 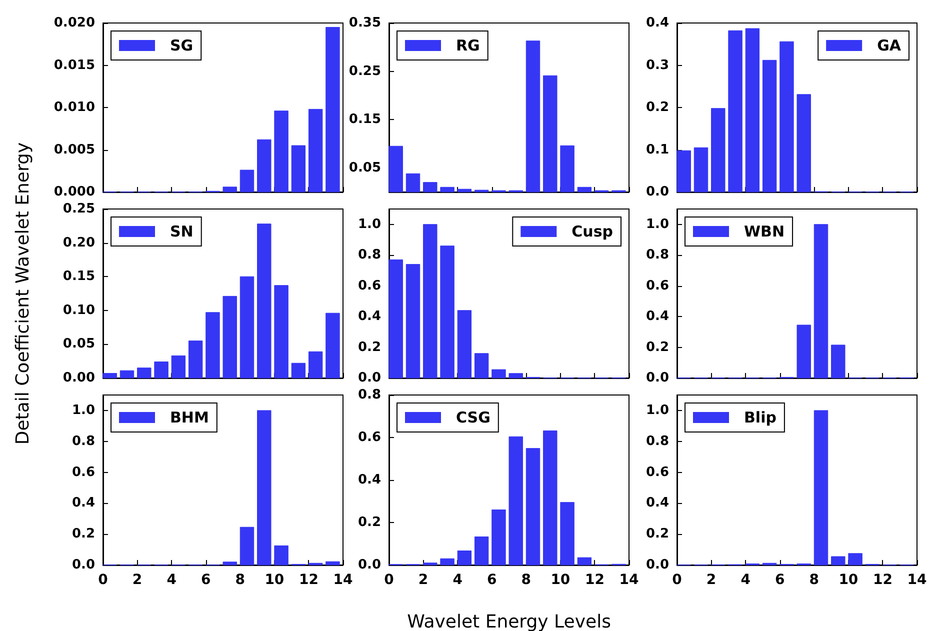 What do you see at coordinates (78, 378) in the screenshot?
I see `y-tick-label: 0.00` at bounding box center [78, 378].